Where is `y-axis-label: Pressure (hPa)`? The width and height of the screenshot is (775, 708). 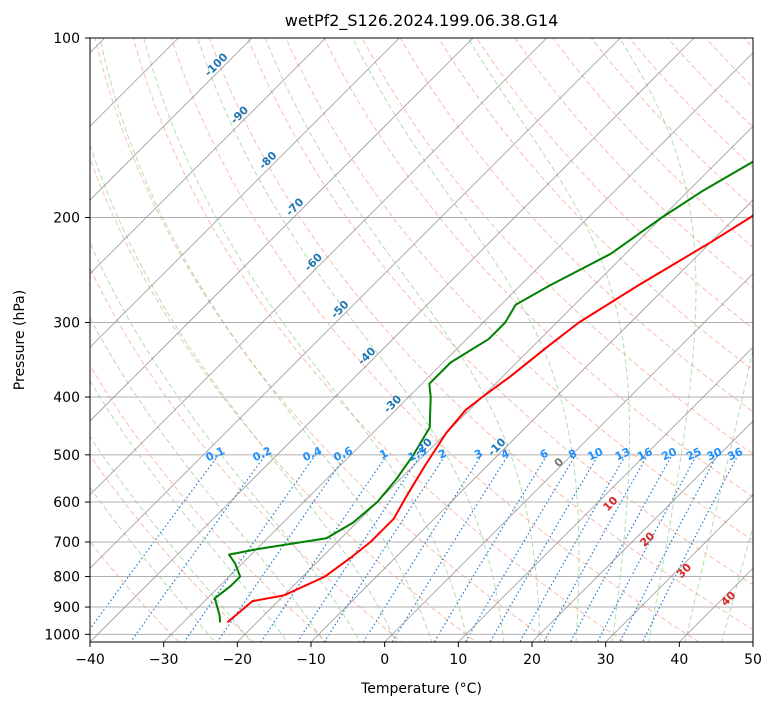 y-axis-label: Pressure (hPa) is located at coordinates (20, 340).